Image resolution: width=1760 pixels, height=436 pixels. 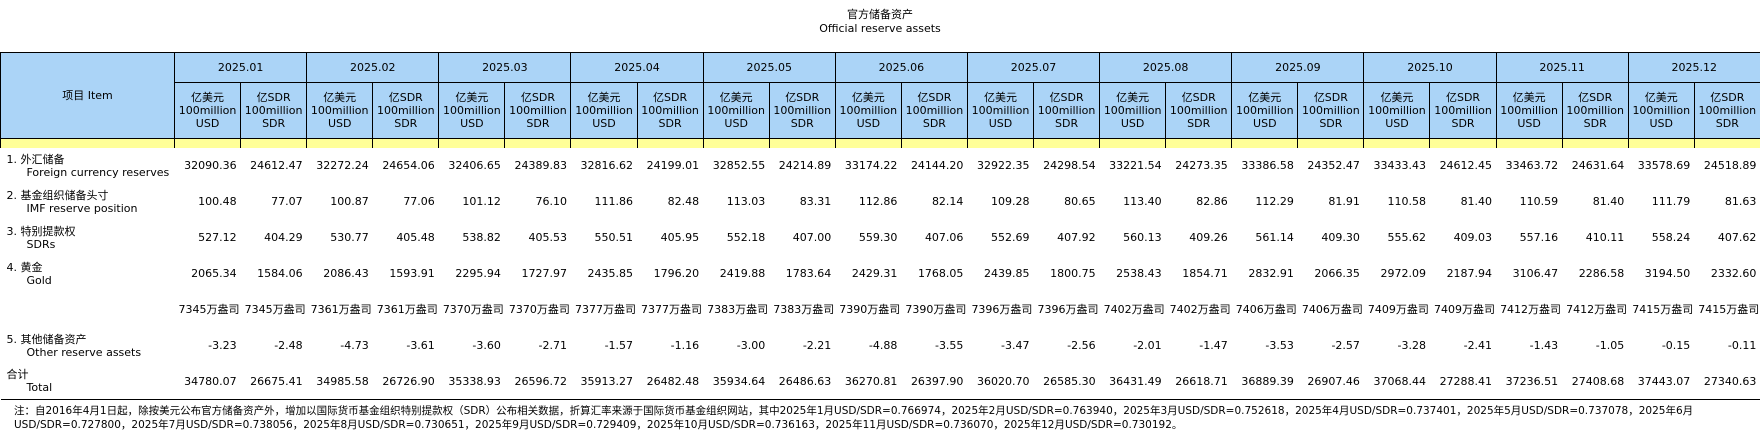 What do you see at coordinates (1333, 165) in the screenshot?
I see `sdr-cell: 24352.47` at bounding box center [1333, 165].